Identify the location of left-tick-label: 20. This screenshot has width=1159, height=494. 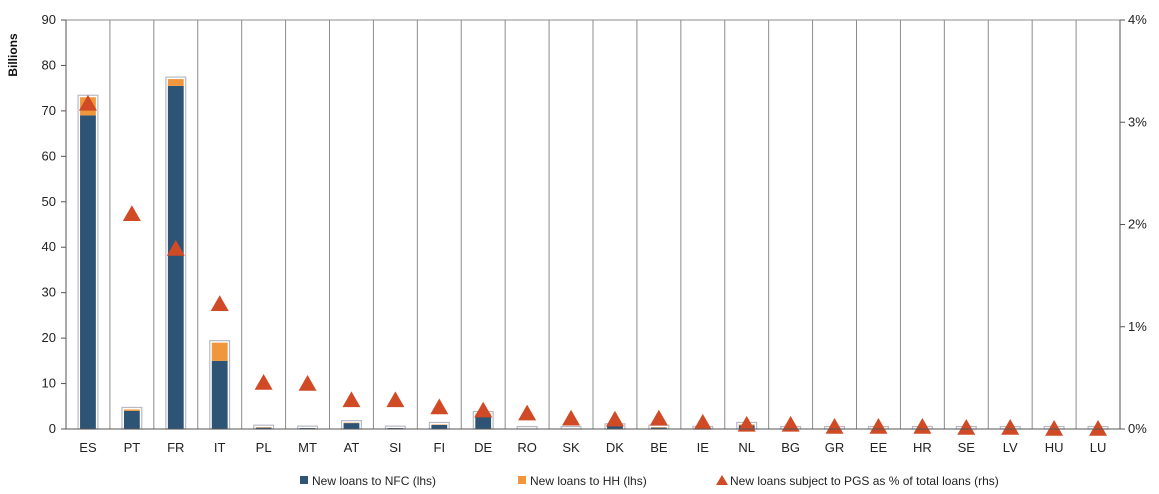
(49, 337).